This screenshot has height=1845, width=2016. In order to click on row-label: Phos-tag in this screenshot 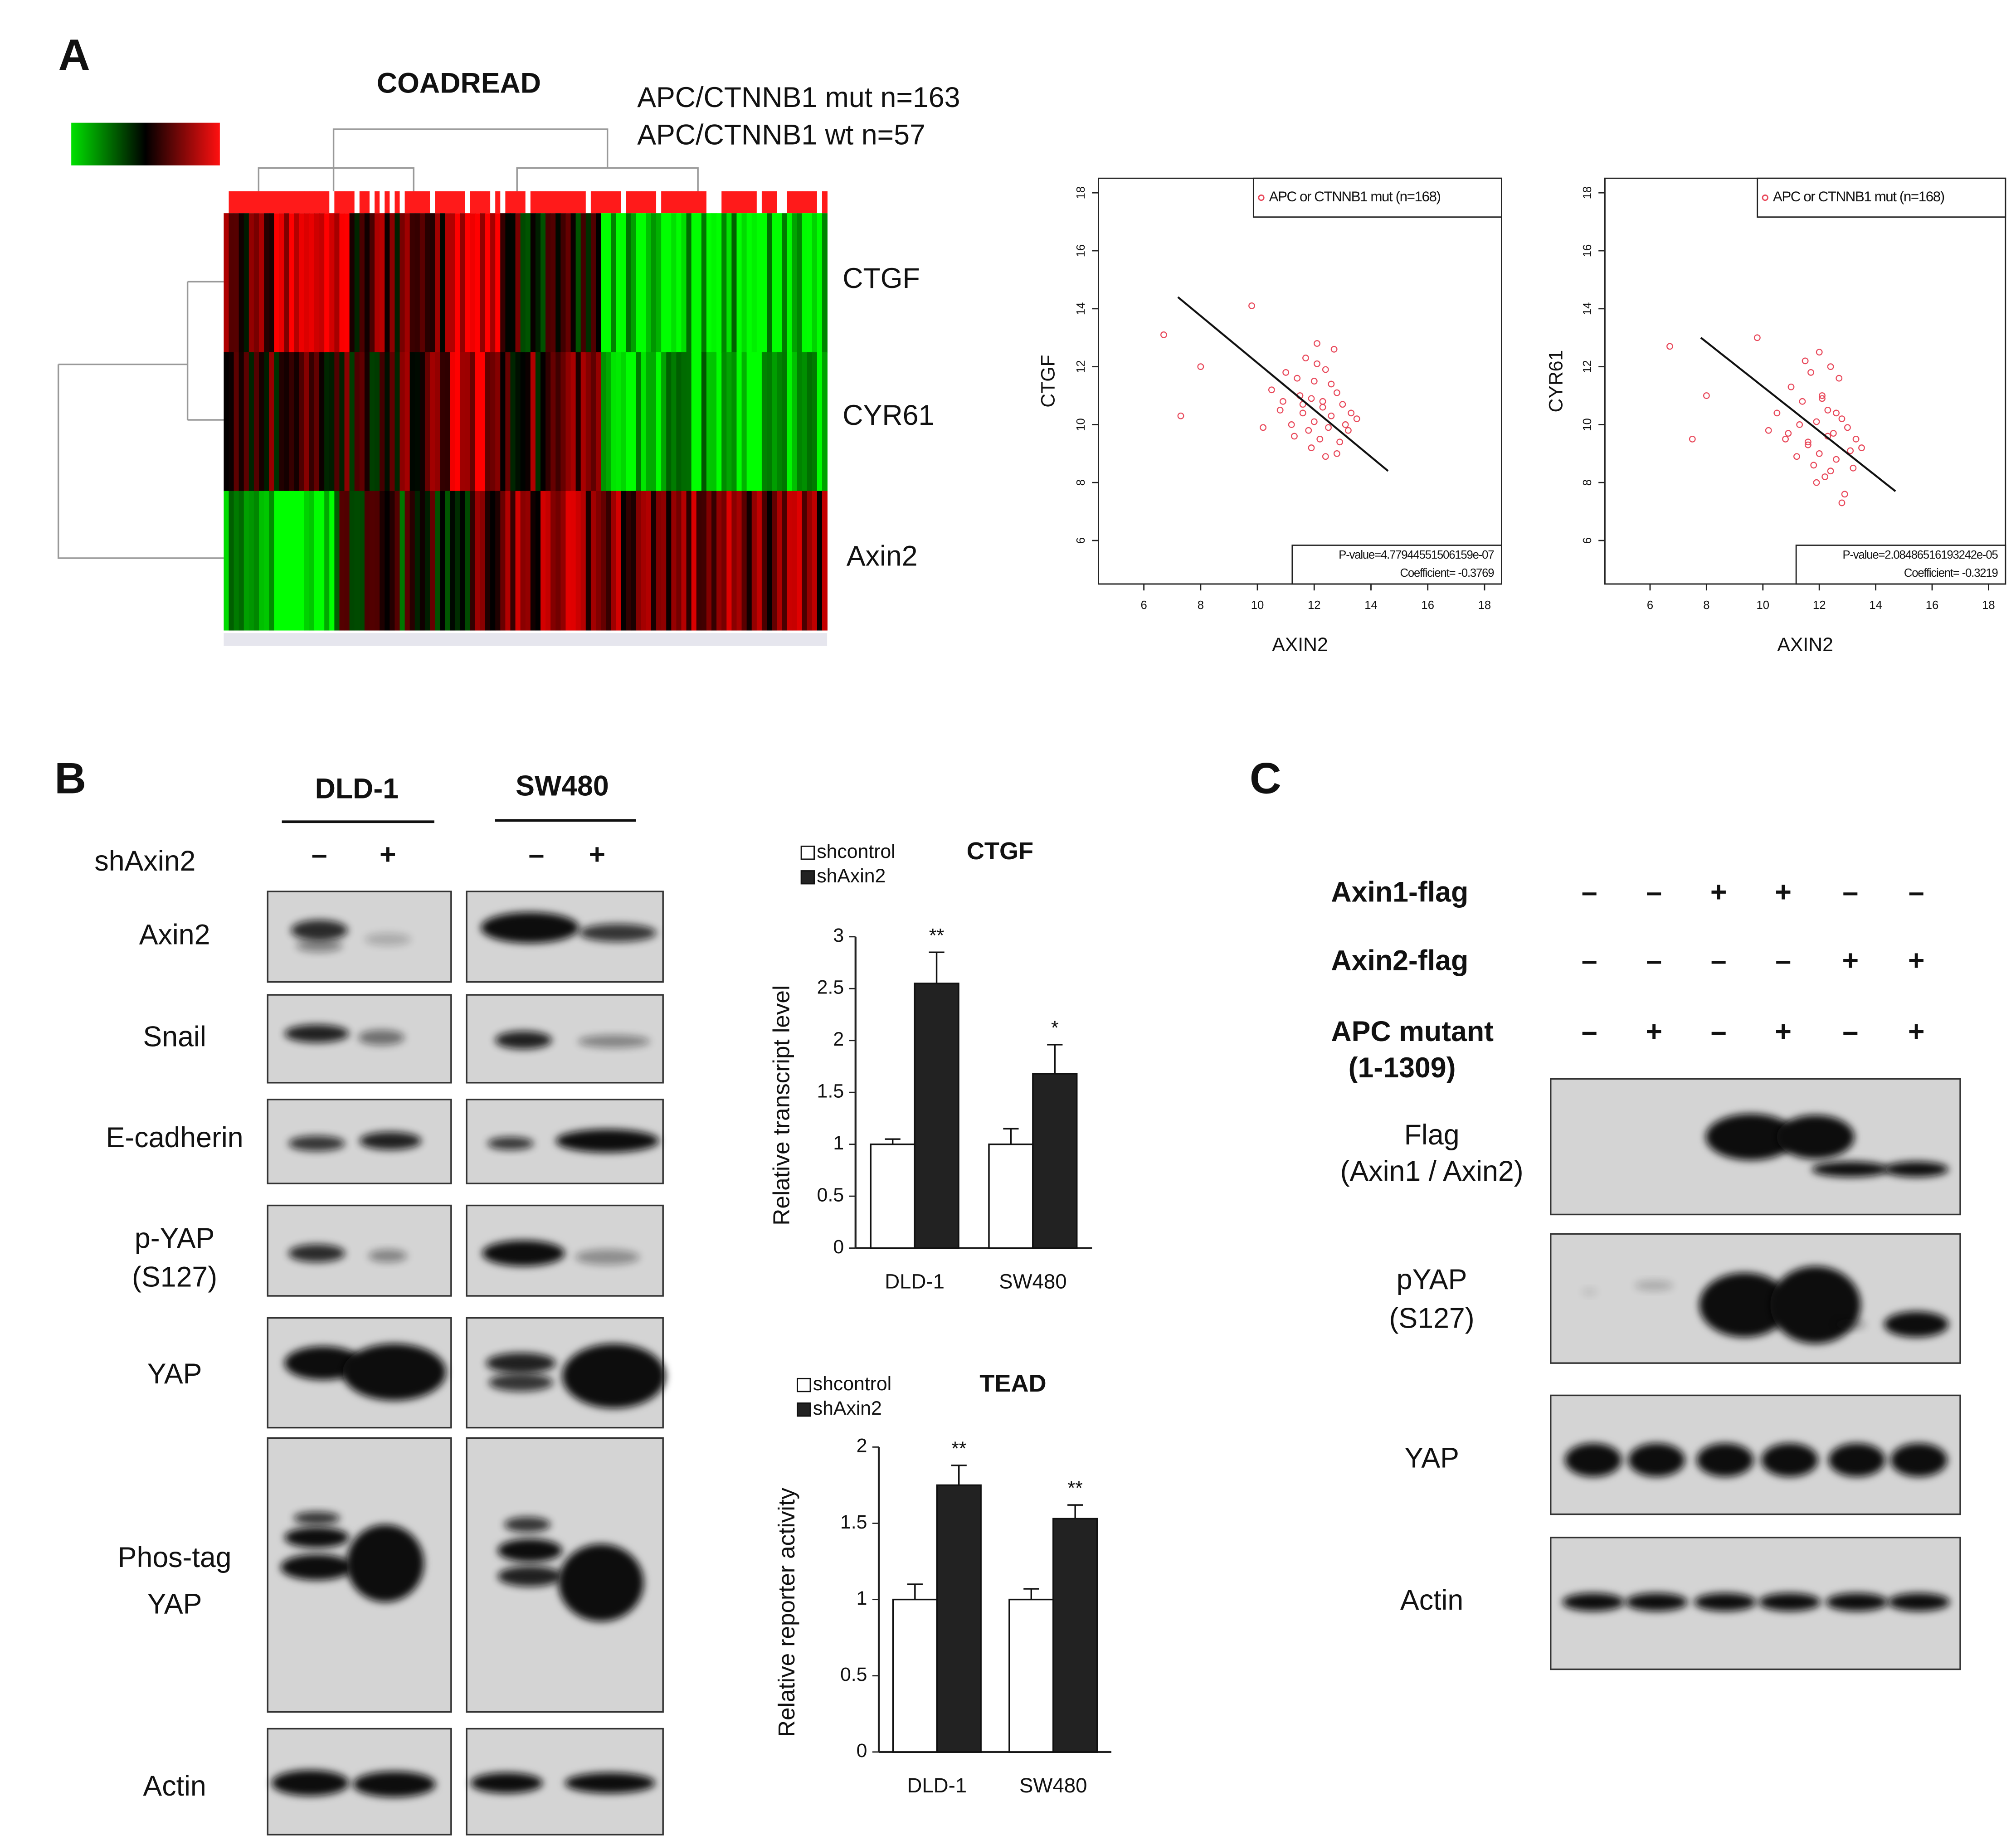, I will do `click(175, 1557)`.